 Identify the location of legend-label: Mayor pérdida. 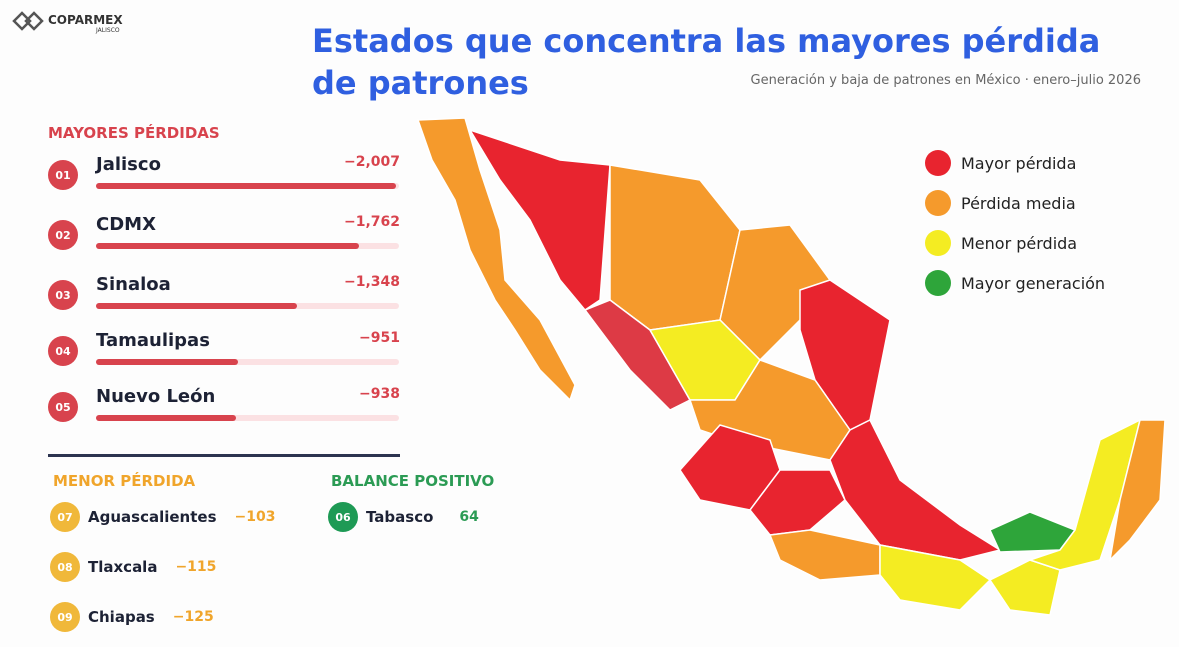
(1019, 163).